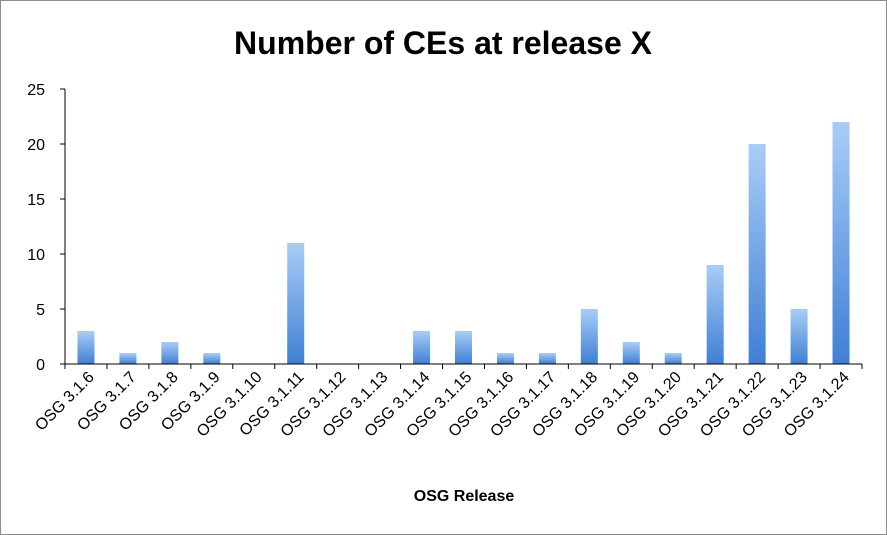 The height and width of the screenshot is (535, 887). Describe the element at coordinates (36, 90) in the screenshot. I see `y-tick-label: 25` at that location.